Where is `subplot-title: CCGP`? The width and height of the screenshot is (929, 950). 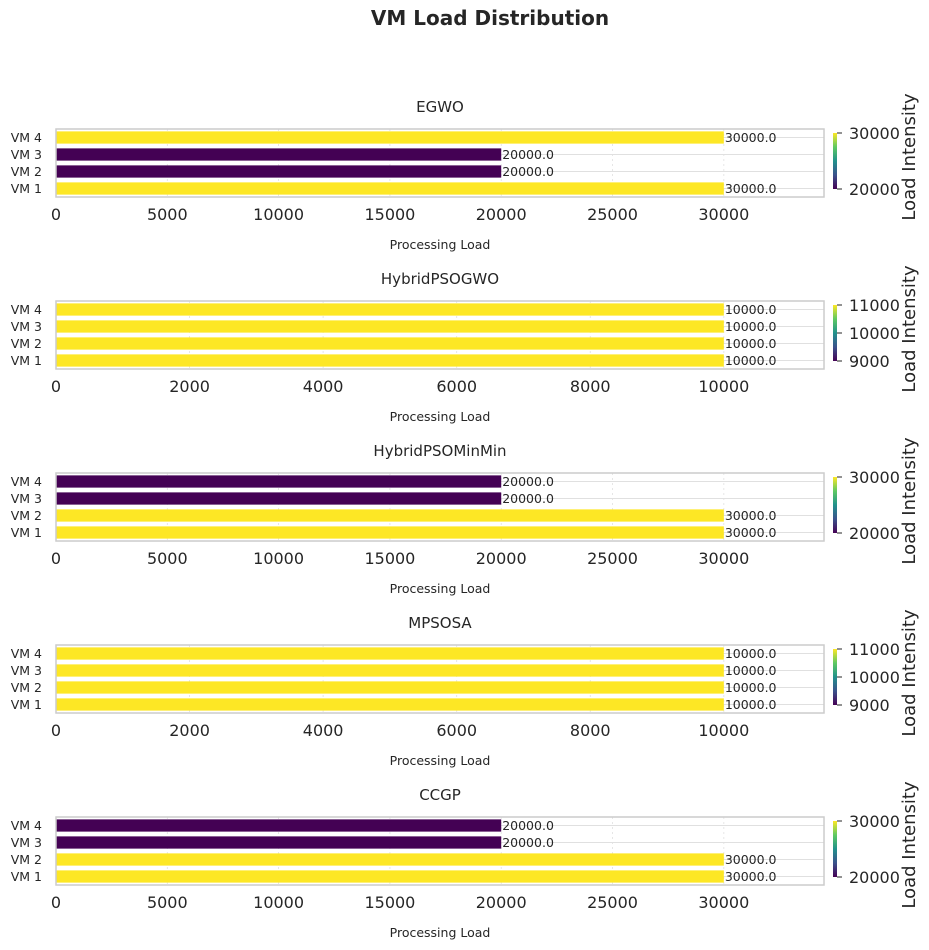
subplot-title: CCGP is located at coordinates (440, 795).